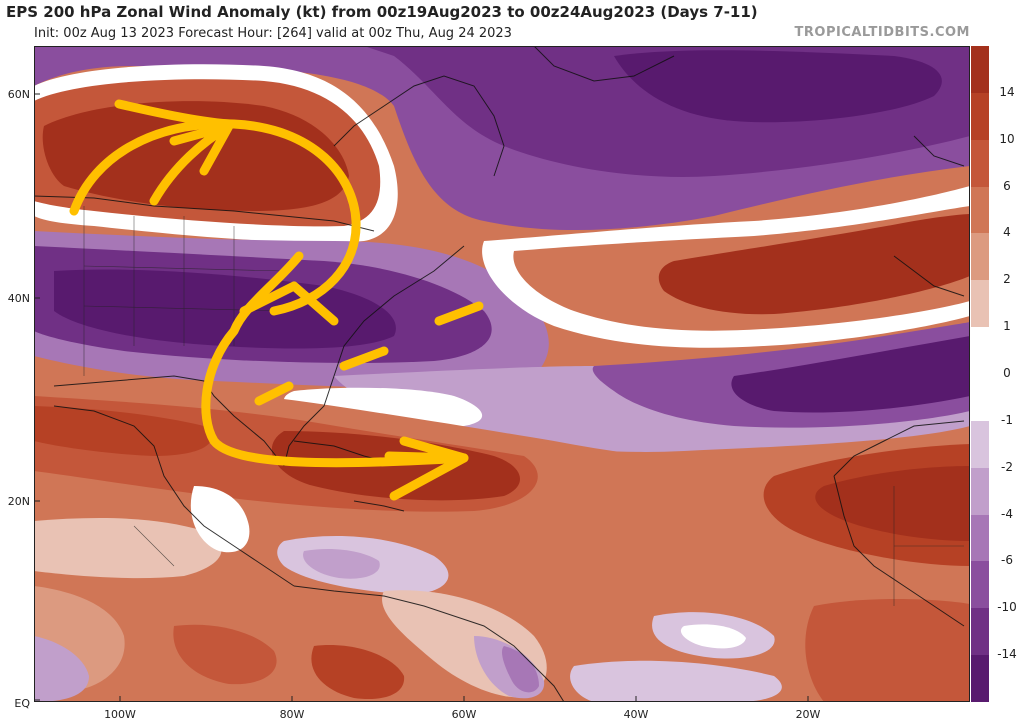 The image size is (1024, 724). I want to click on lon-label-40w: 40W, so click(636, 714).